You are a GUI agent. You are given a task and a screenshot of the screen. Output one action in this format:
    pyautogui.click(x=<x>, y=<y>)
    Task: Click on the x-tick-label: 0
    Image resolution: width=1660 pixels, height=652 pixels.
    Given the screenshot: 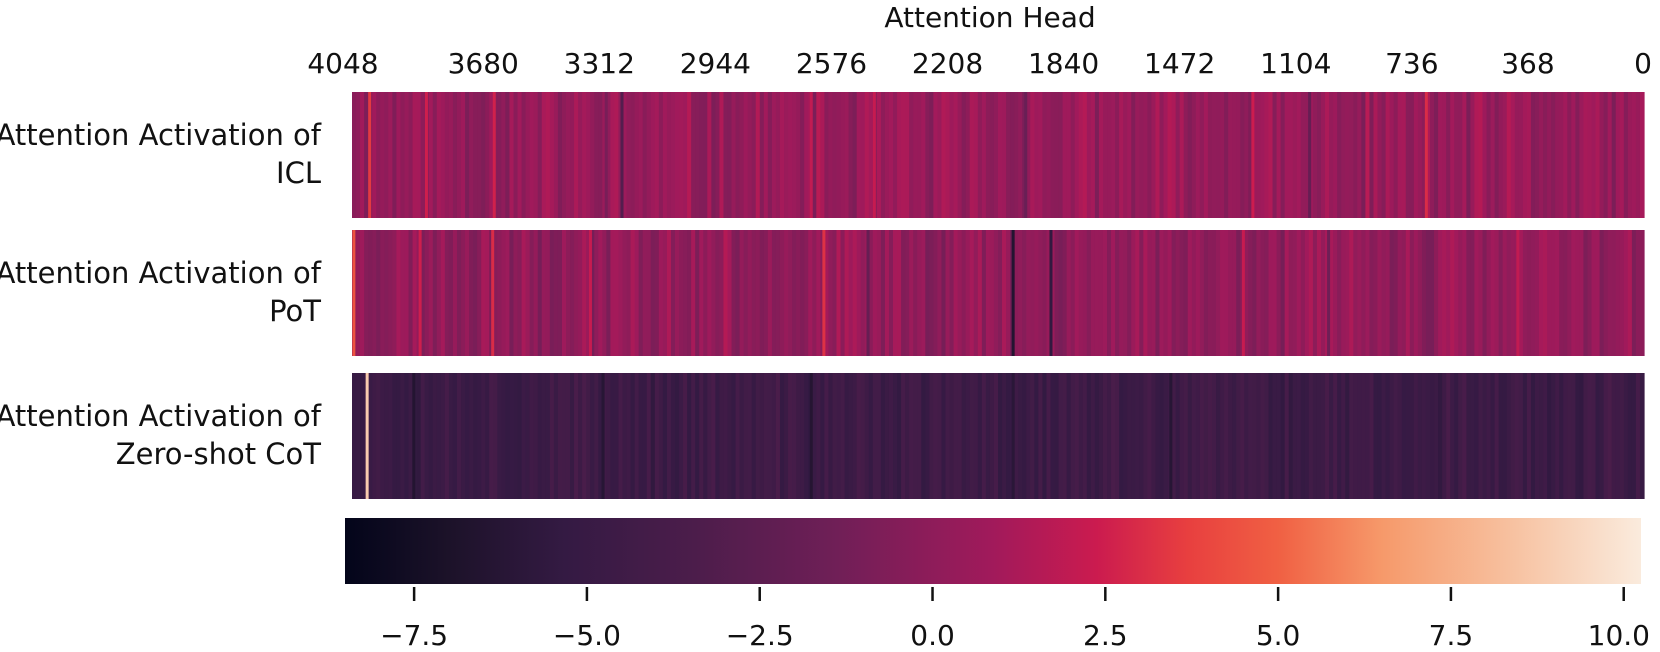 What is the action you would take?
    pyautogui.click(x=1643, y=63)
    